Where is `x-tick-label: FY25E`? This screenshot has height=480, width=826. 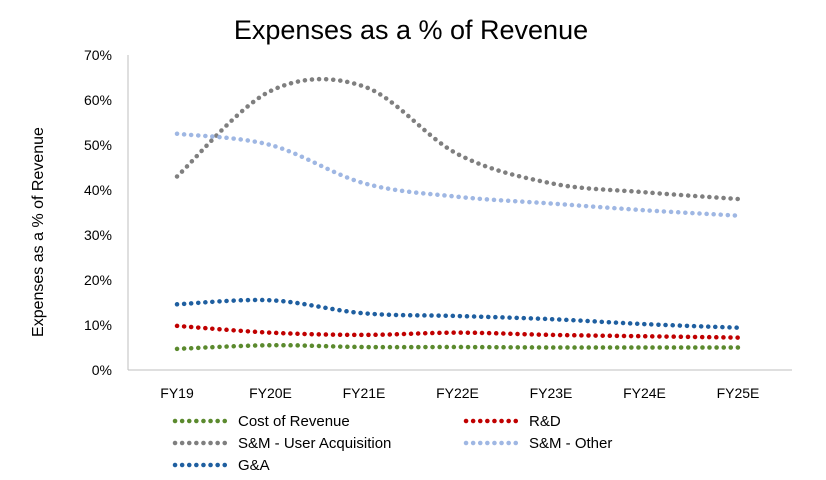 x-tick-label: FY25E is located at coordinates (738, 393).